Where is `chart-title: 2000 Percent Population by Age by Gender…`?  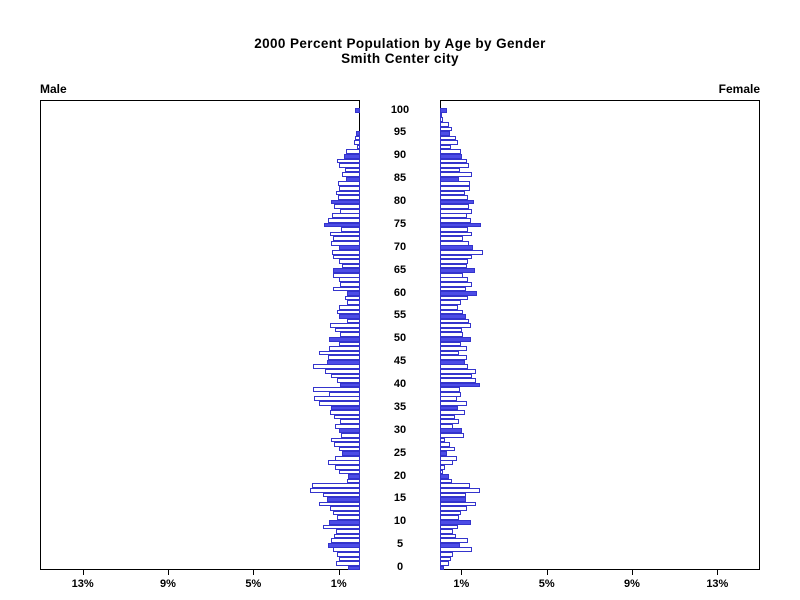 chart-title: 2000 Percent Population by Age by Gender… is located at coordinates (400, 51).